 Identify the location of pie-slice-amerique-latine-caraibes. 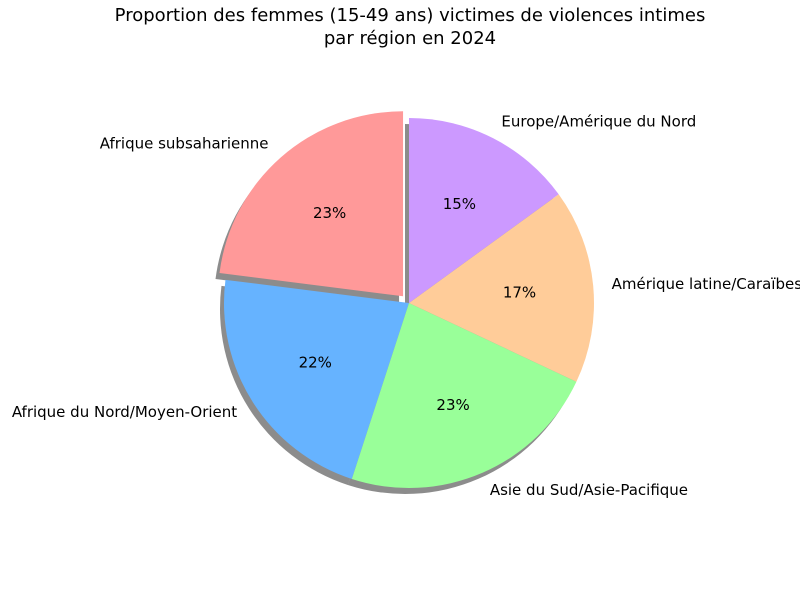
(501, 288).